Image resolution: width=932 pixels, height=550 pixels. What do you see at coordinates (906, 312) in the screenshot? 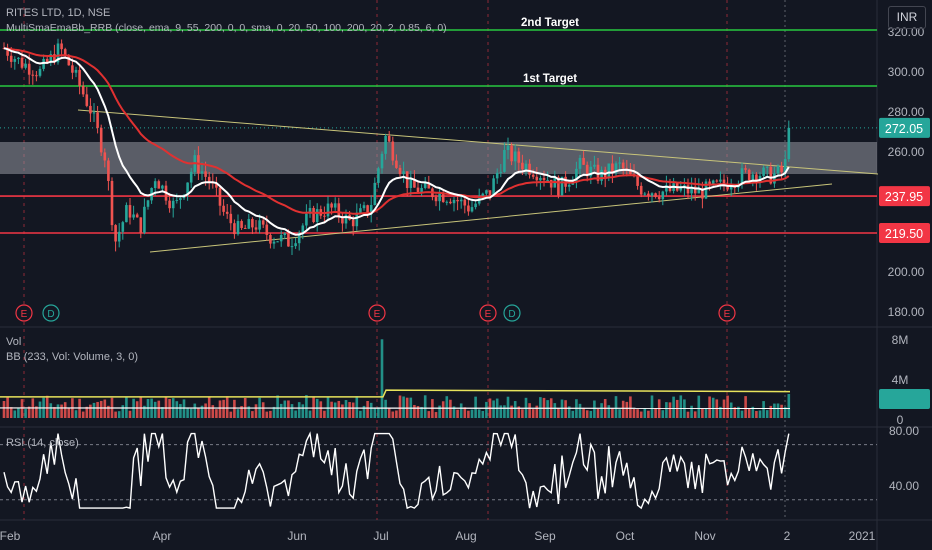
I see `price-tick: 180.00` at bounding box center [906, 312].